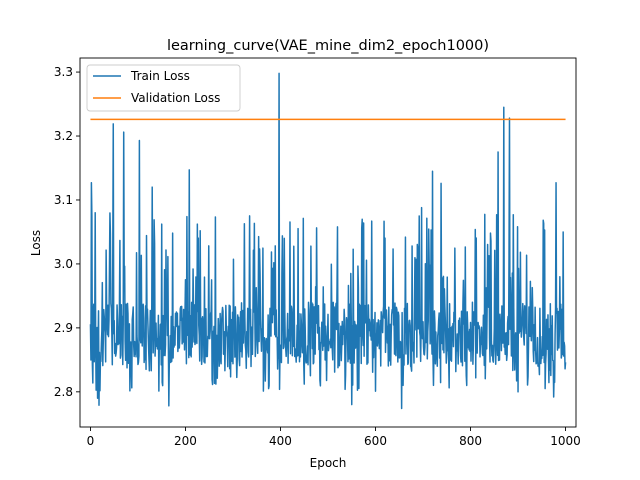  Describe the element at coordinates (175, 98) in the screenshot. I see `legend-label-validation-loss: Validation Loss` at that location.